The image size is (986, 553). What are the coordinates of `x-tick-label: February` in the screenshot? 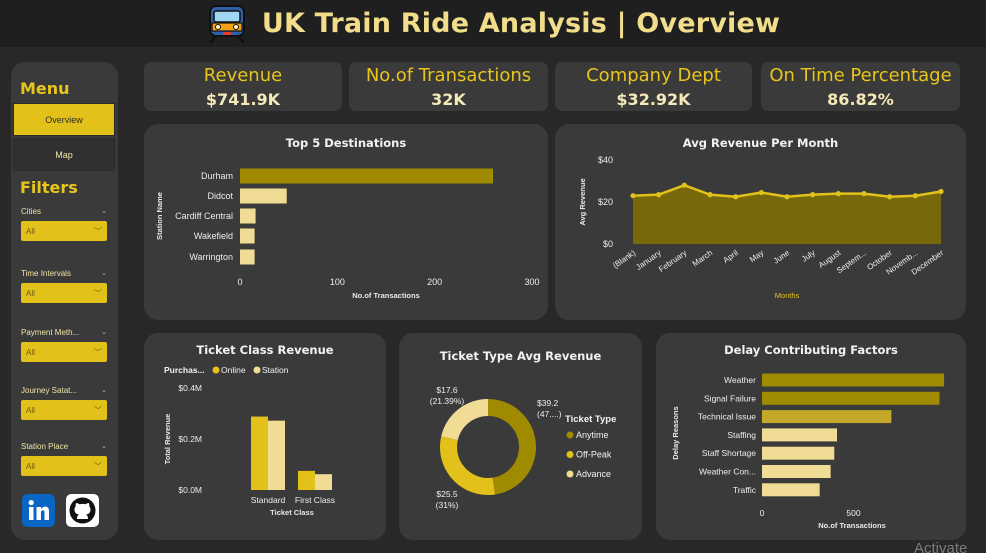 It's located at (672, 261).